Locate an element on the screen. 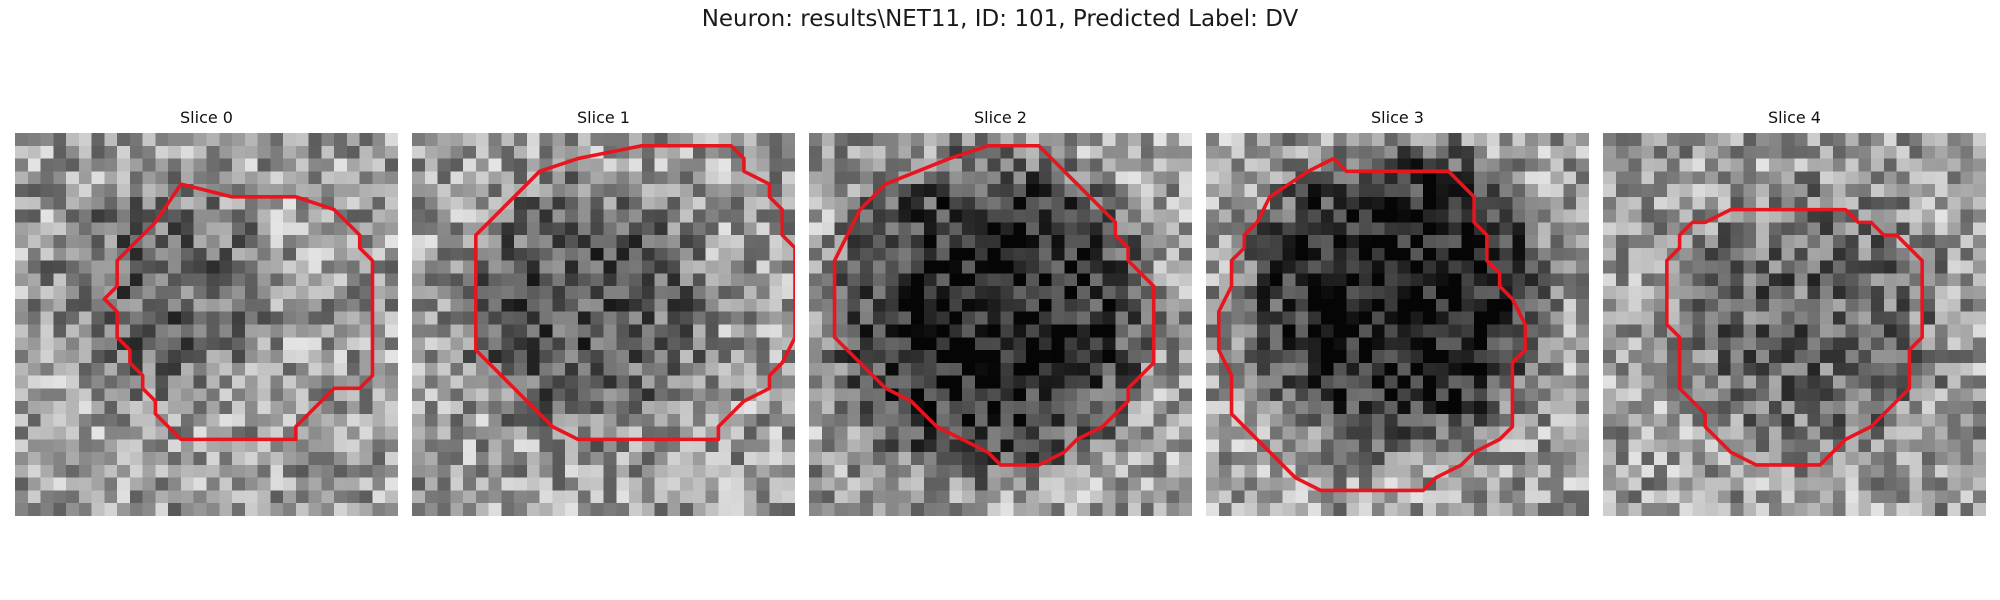  slice-panel-0: Slice 0 is located at coordinates (206, 314).